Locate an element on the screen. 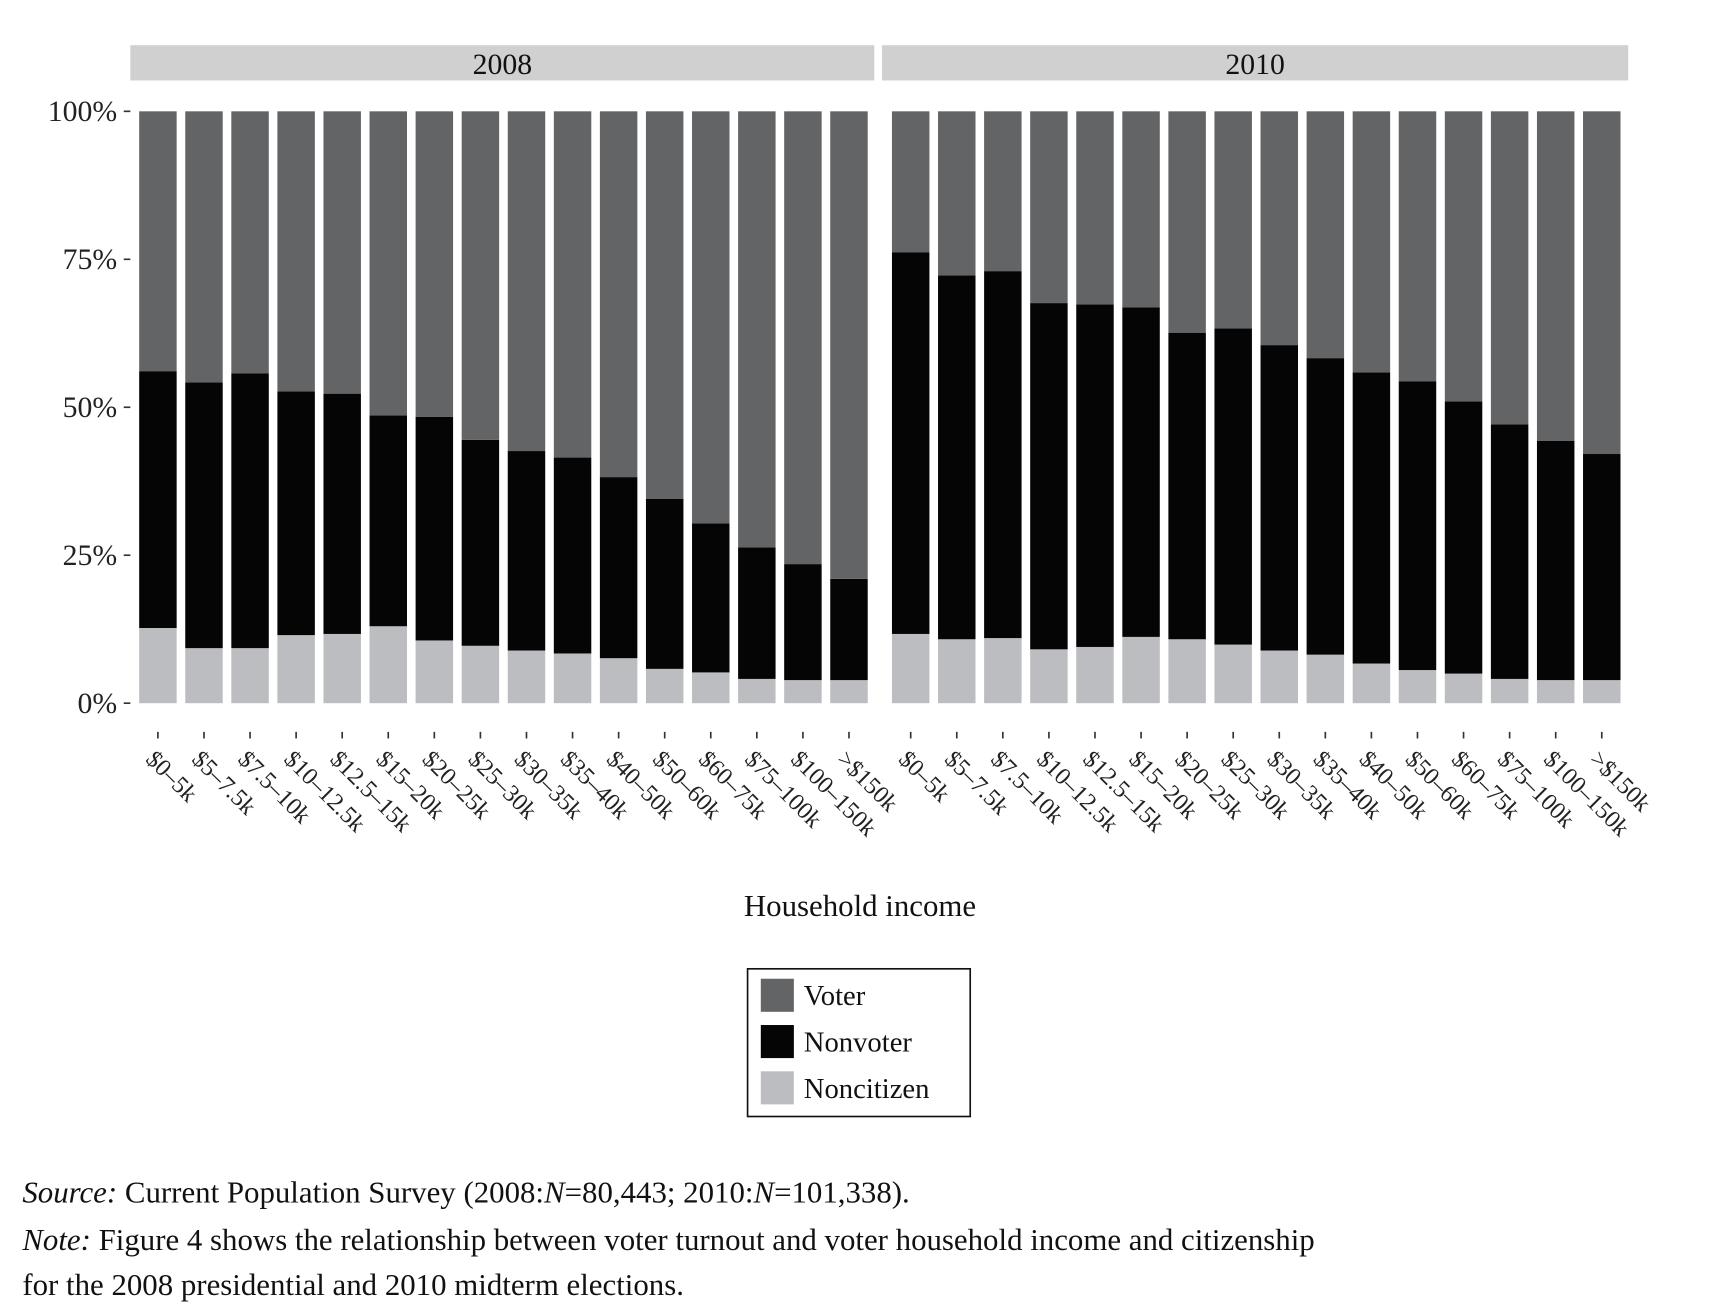 This screenshot has width=1720, height=1316. caption-segment: =101,338). is located at coordinates (842, 1192).